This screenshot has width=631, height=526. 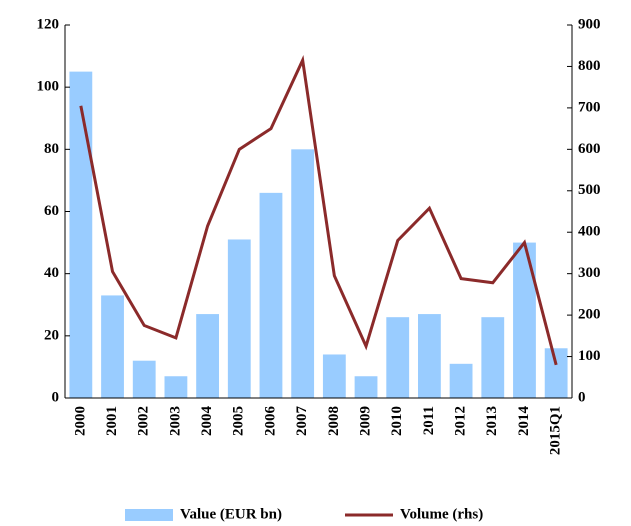 What do you see at coordinates (589, 232) in the screenshot?
I see `y2-tick-label: 400` at bounding box center [589, 232].